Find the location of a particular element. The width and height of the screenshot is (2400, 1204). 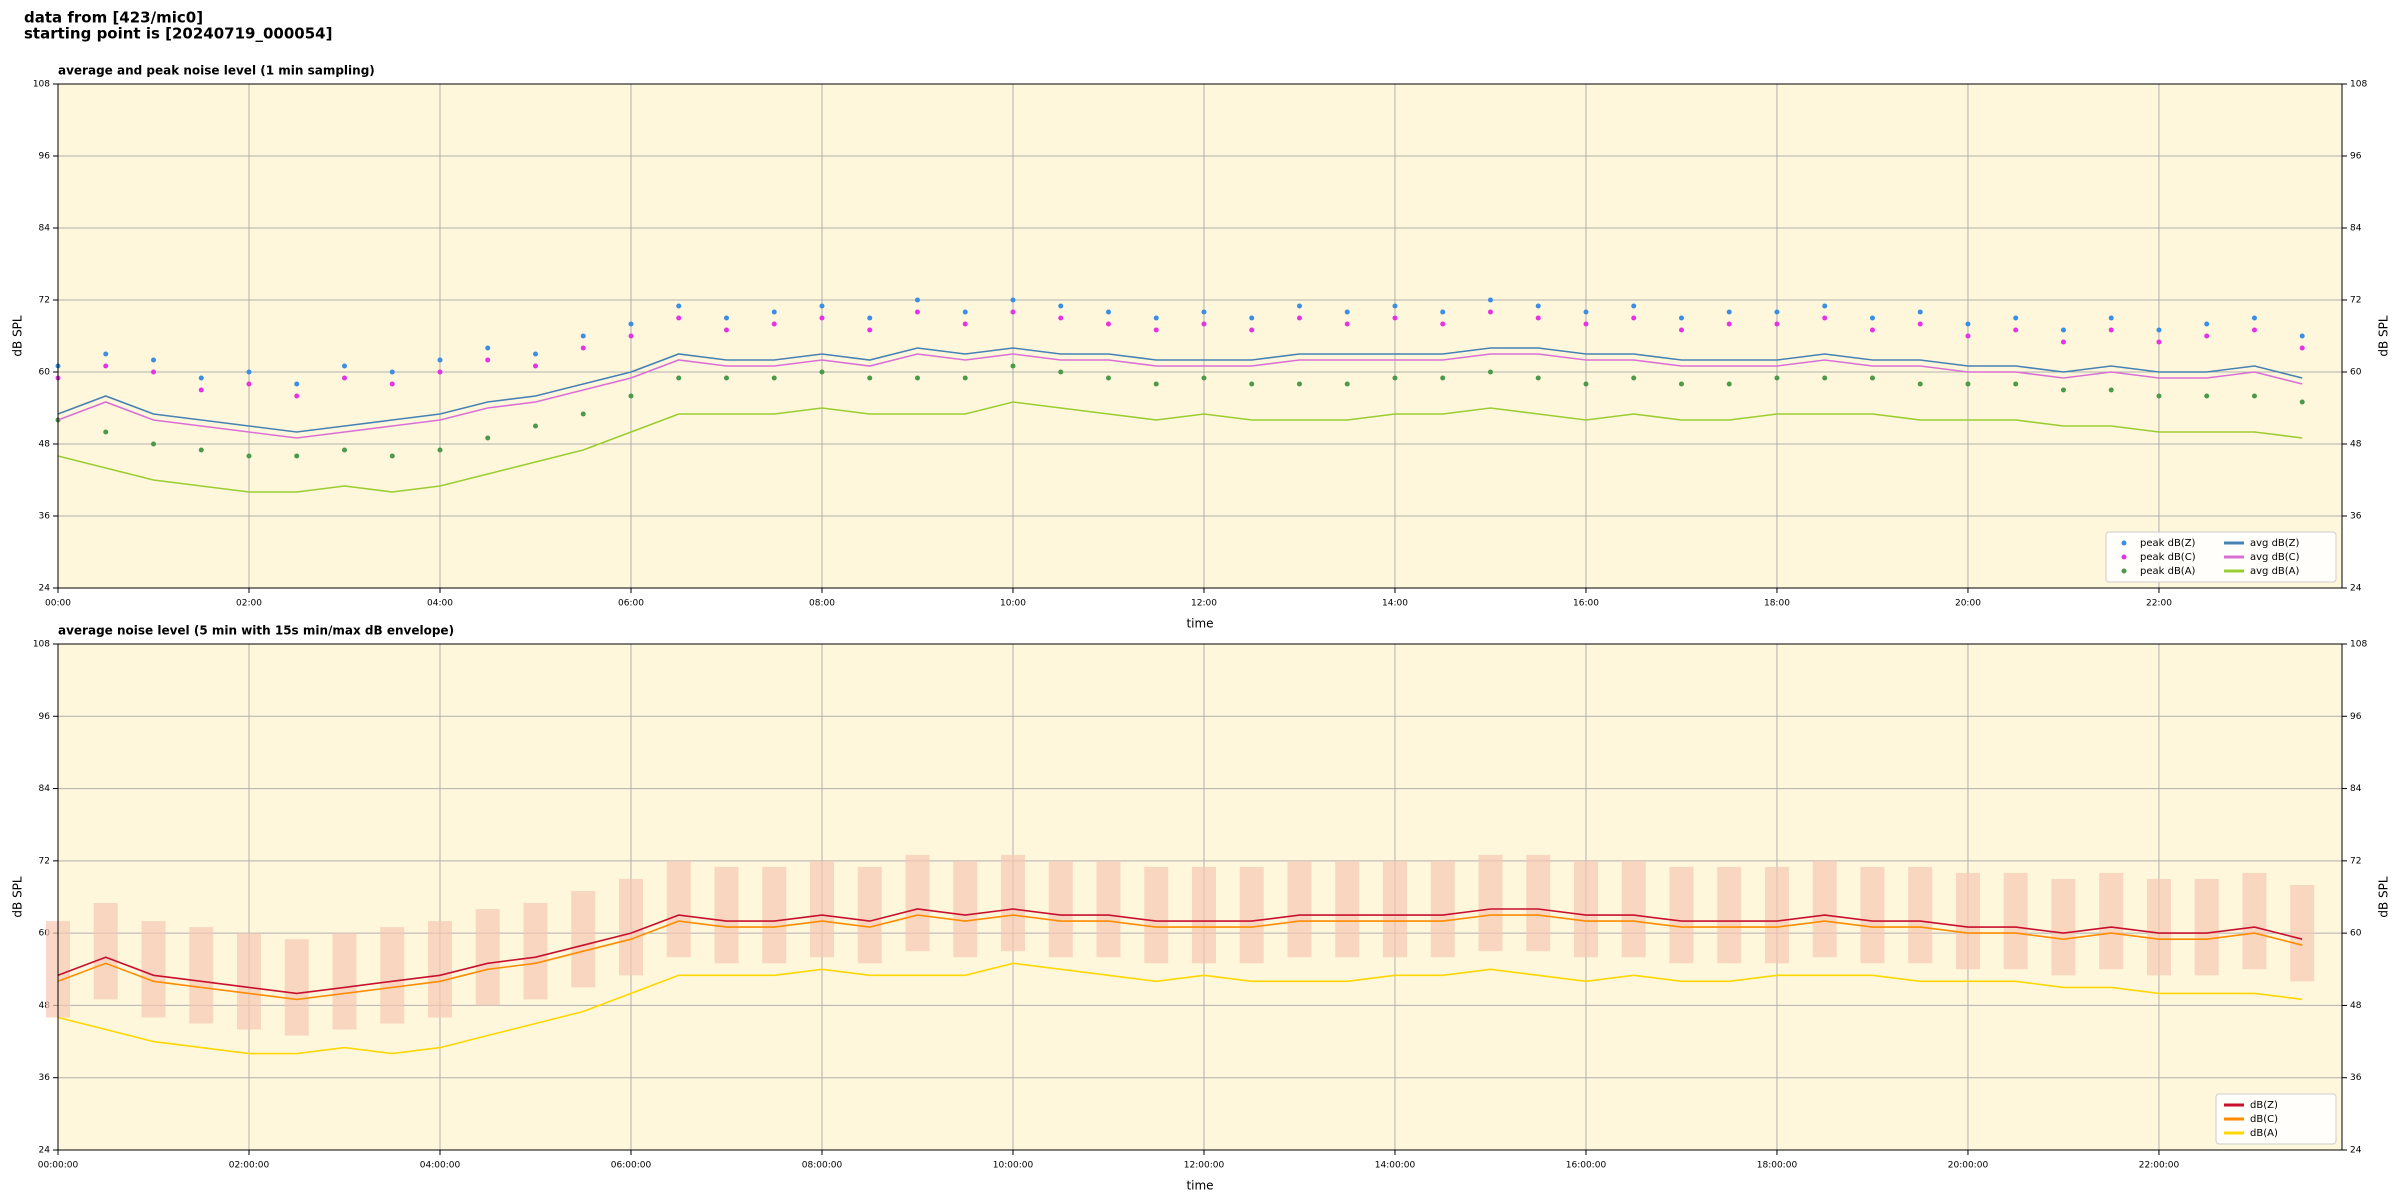

x-tick-label: 18:00 is located at coordinates (1777, 604).